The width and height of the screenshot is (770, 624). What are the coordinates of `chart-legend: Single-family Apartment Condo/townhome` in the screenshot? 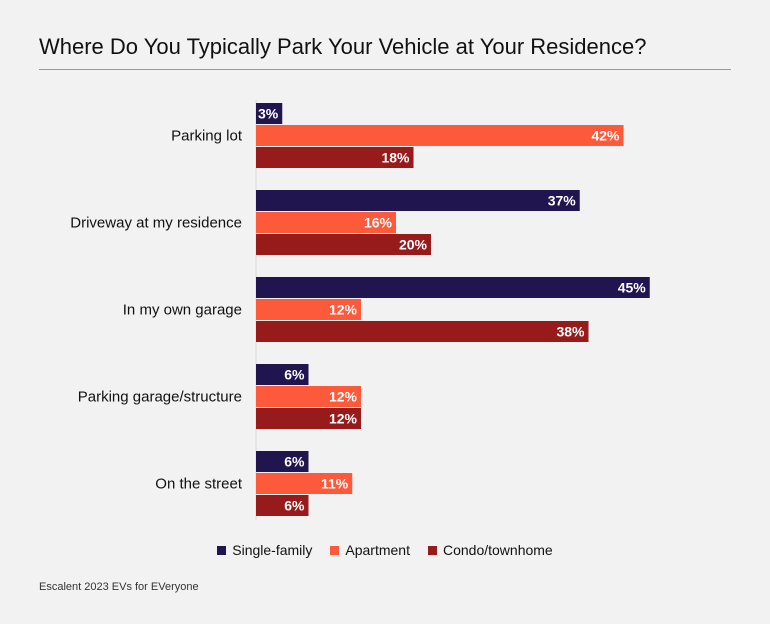 It's located at (385, 550).